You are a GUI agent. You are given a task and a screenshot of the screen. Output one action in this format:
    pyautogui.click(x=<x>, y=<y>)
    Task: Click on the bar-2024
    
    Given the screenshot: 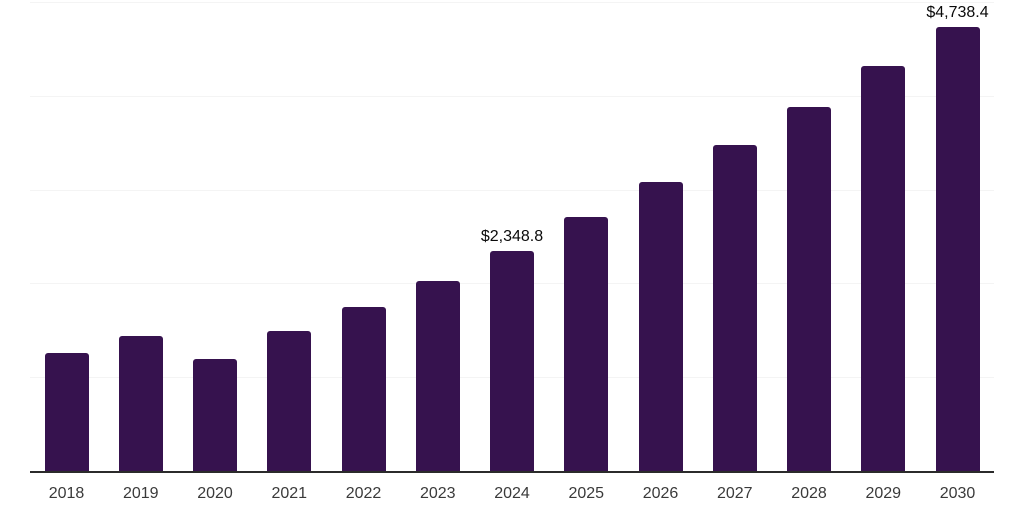 What is the action you would take?
    pyautogui.click(x=512, y=360)
    